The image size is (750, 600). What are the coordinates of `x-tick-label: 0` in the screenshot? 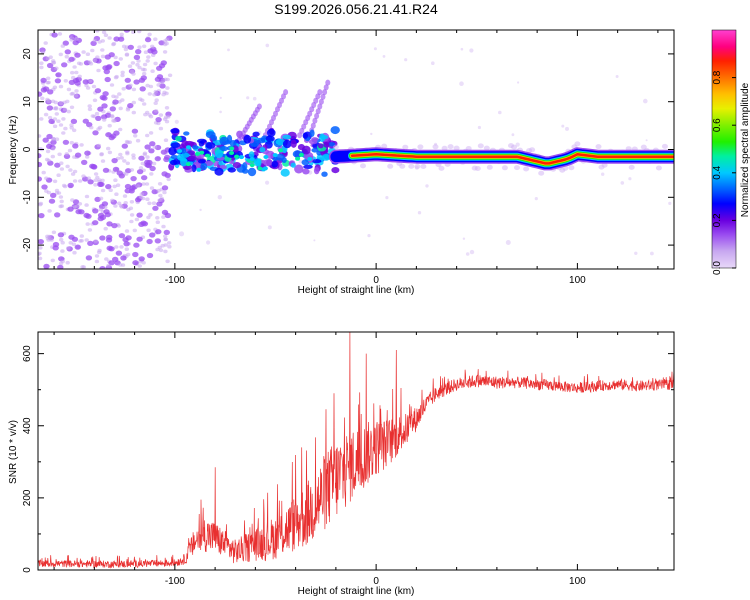 It's located at (376, 581).